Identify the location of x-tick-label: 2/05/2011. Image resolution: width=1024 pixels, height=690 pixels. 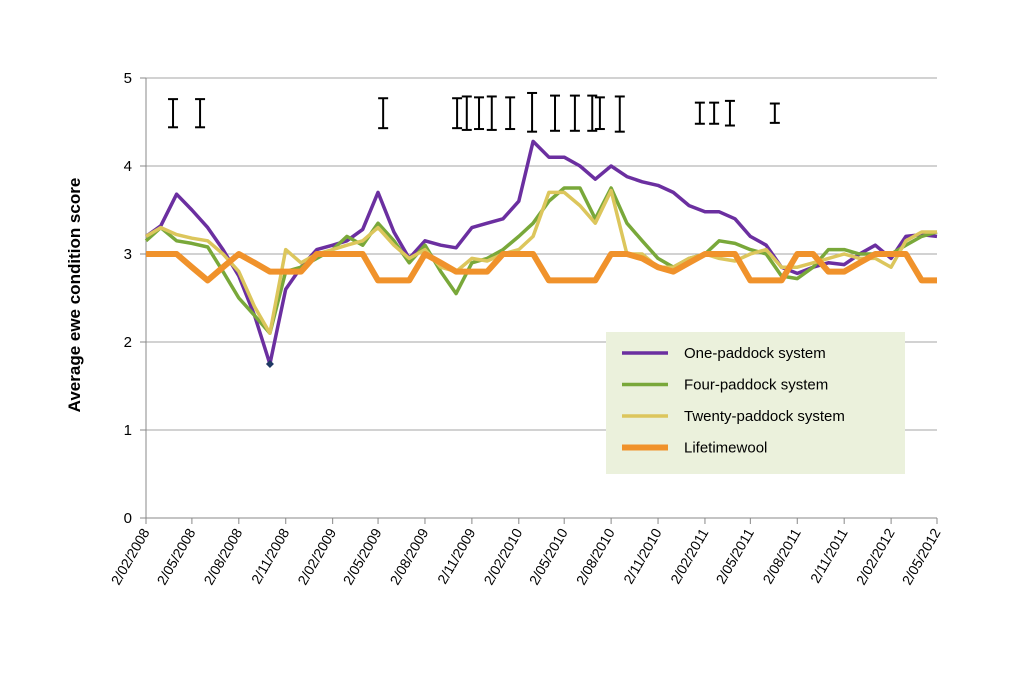
(734, 555).